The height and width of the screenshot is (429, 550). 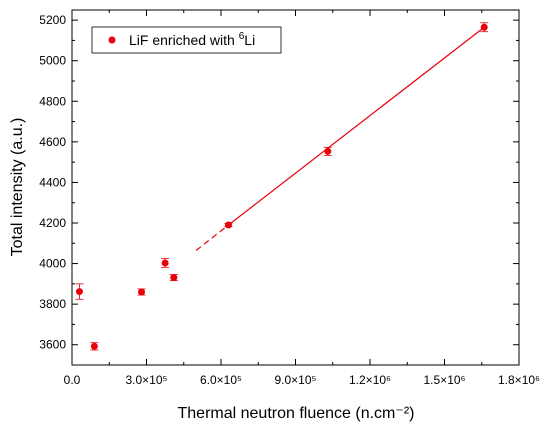 What do you see at coordinates (445, 380) in the screenshot?
I see `x-tick-label: 1.5×10⁶` at bounding box center [445, 380].